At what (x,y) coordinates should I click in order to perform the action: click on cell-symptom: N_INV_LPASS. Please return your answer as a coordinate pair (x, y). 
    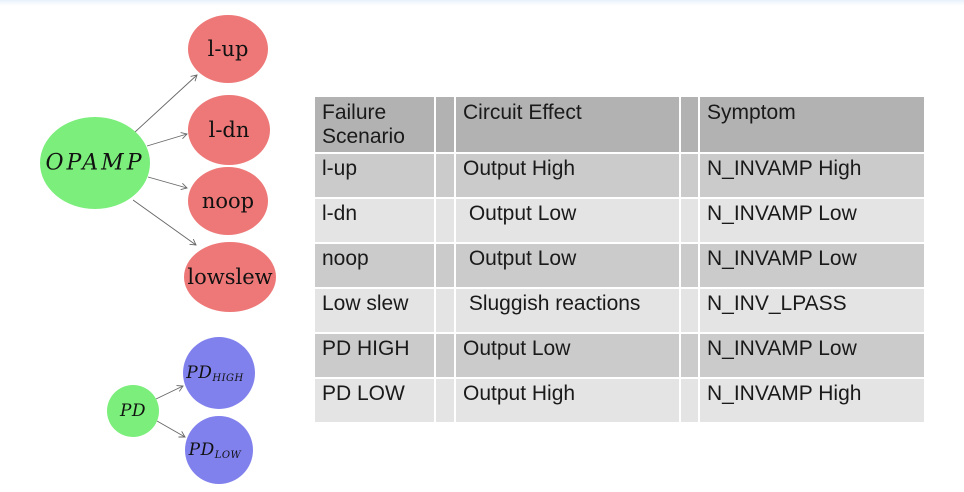
    Looking at the image, I should click on (812, 310).